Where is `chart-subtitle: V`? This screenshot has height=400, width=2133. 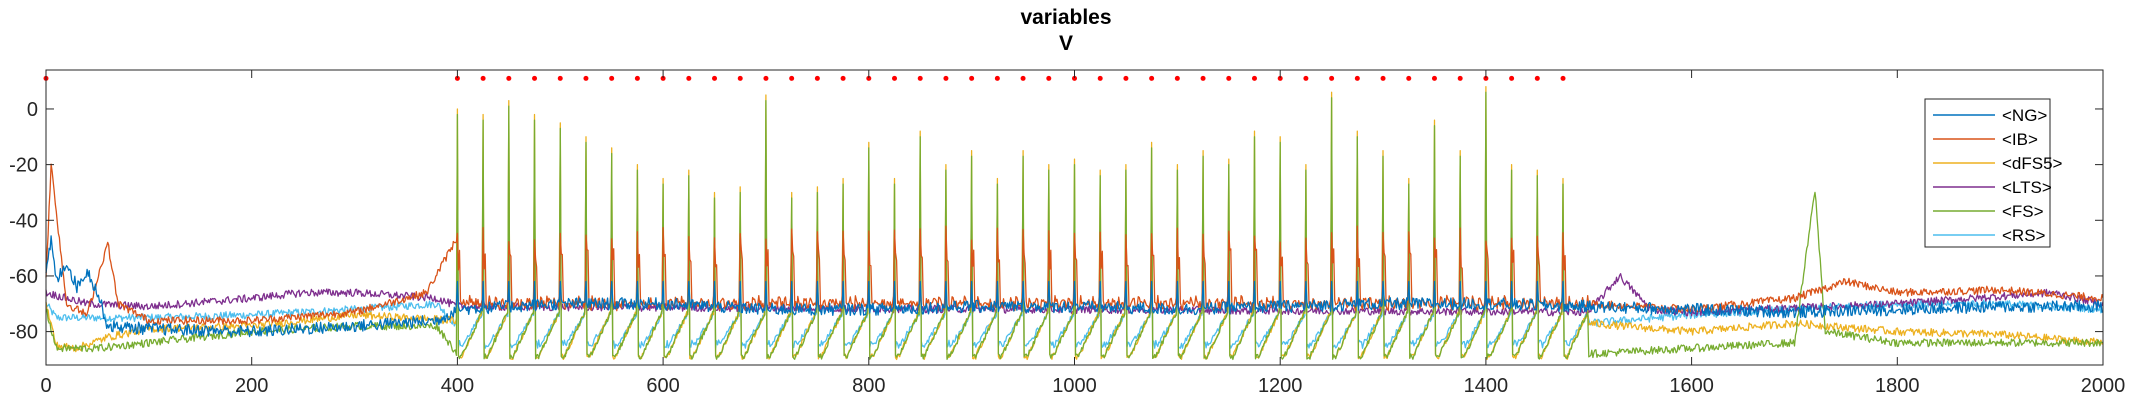
chart-subtitle: V is located at coordinates (1066, 43).